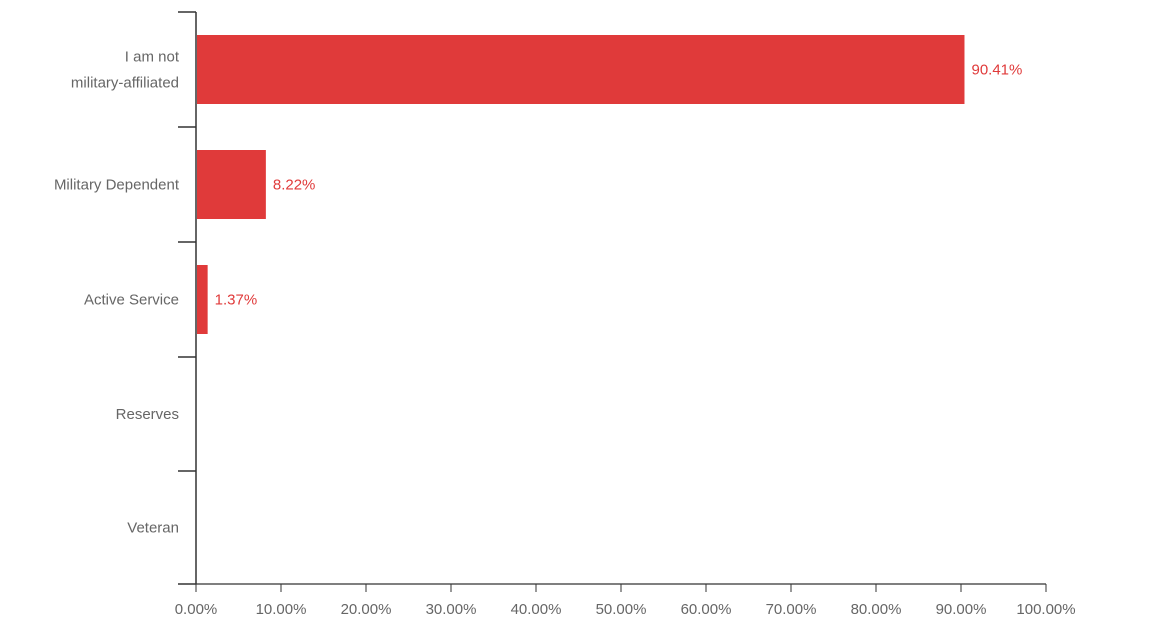 The width and height of the screenshot is (1161, 625). What do you see at coordinates (117, 185) in the screenshot?
I see `category-label: Military Dependent` at bounding box center [117, 185].